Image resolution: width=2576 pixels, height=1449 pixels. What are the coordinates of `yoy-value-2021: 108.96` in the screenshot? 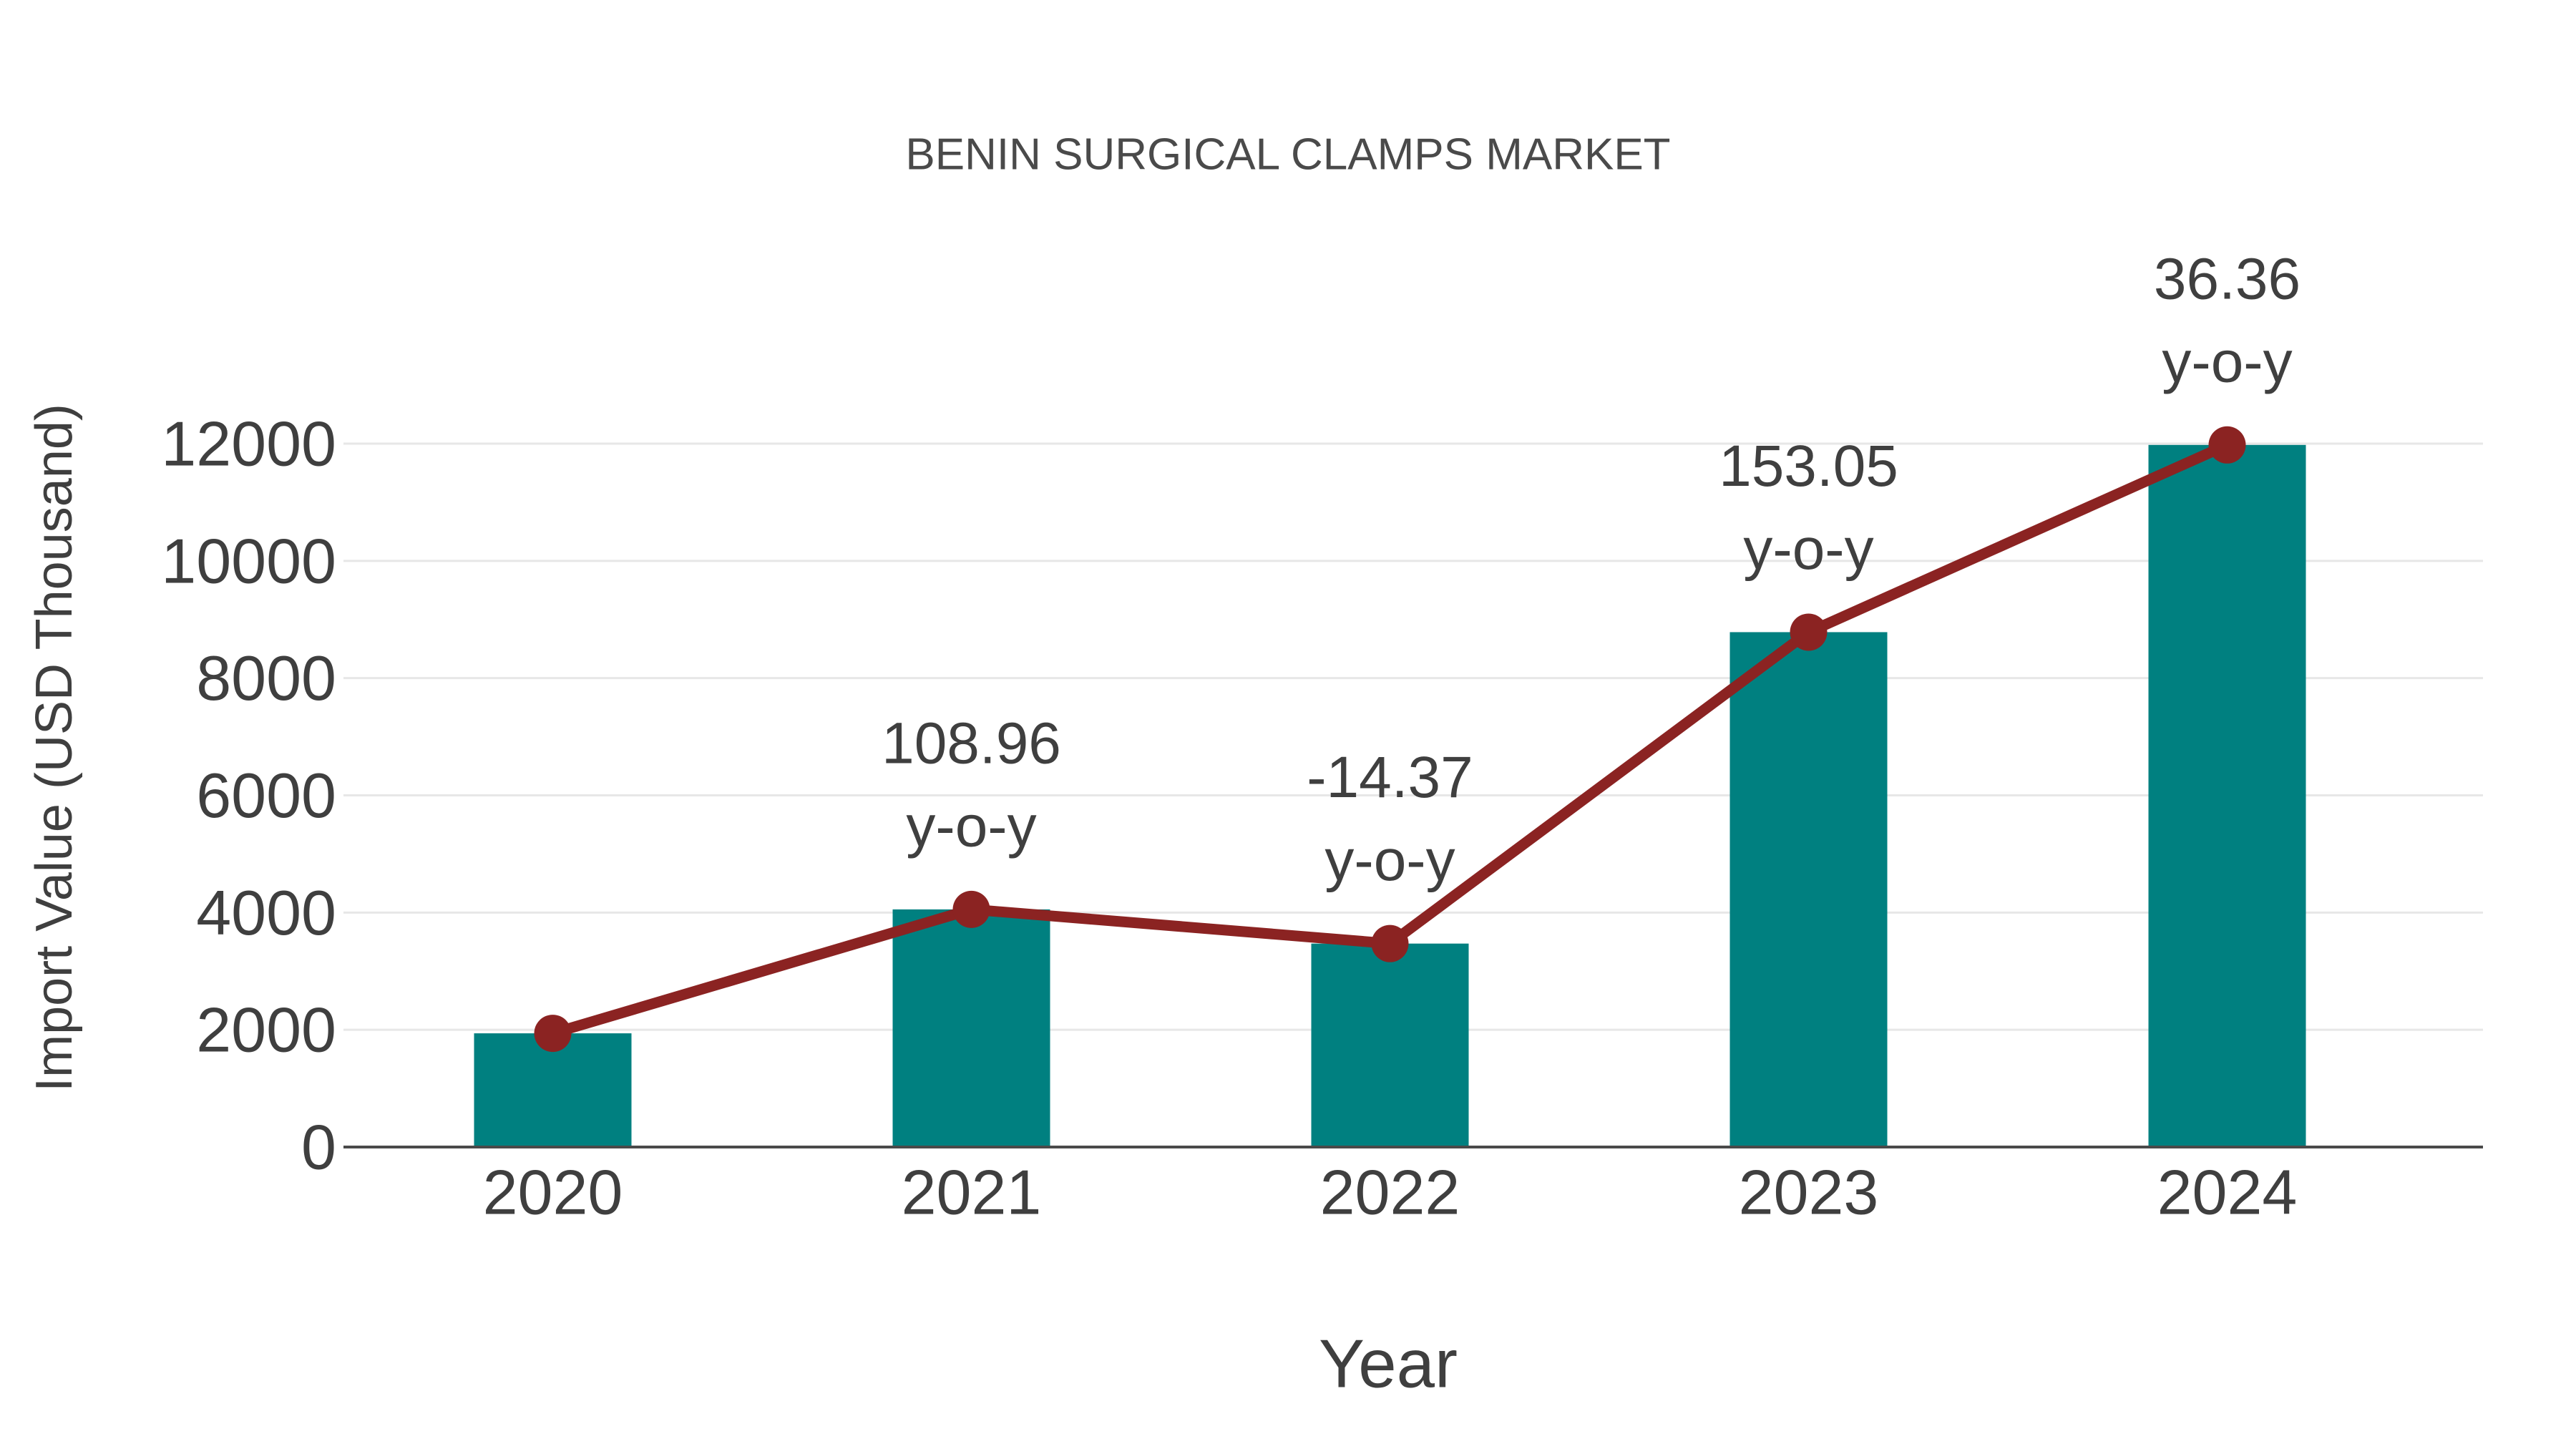 It's located at (971, 743).